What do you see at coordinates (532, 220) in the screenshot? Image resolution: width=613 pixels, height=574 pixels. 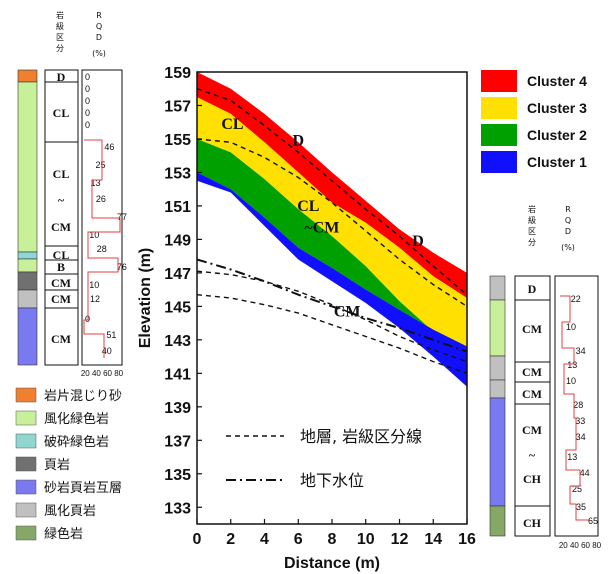 I see `rock-grade-header-char: 級` at bounding box center [532, 220].